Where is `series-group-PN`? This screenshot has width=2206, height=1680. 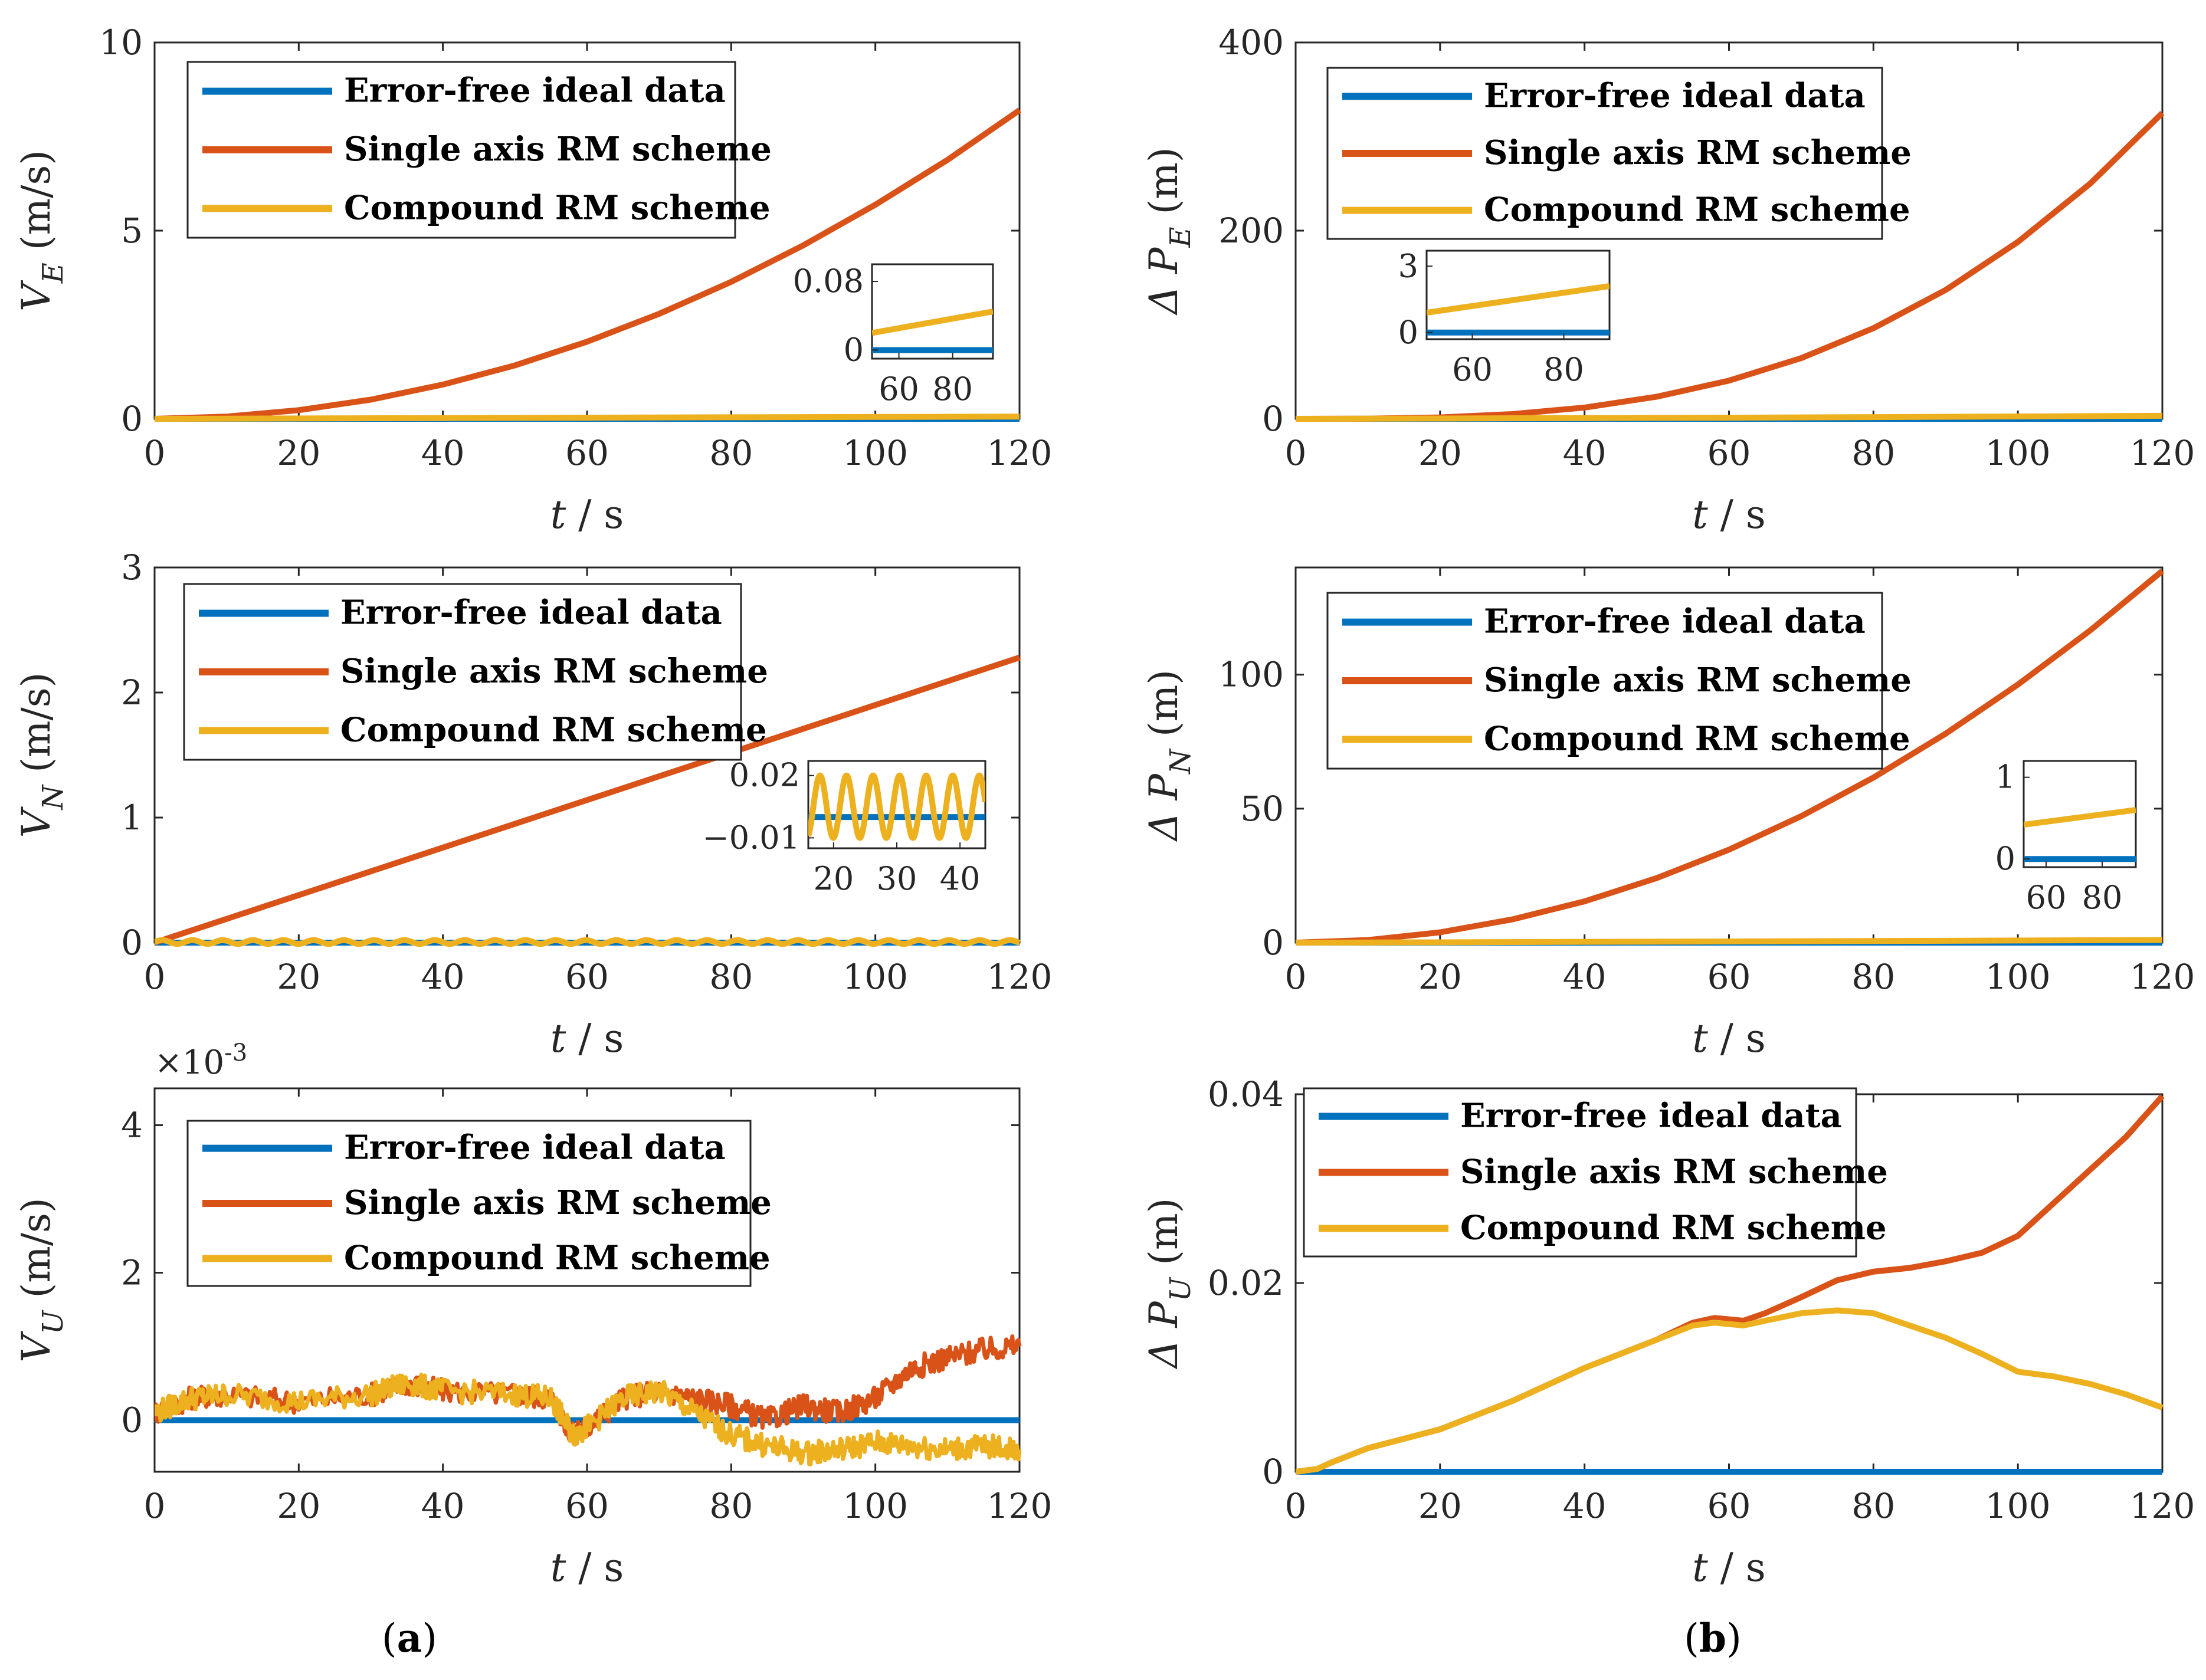 series-group-PN is located at coordinates (1731, 757).